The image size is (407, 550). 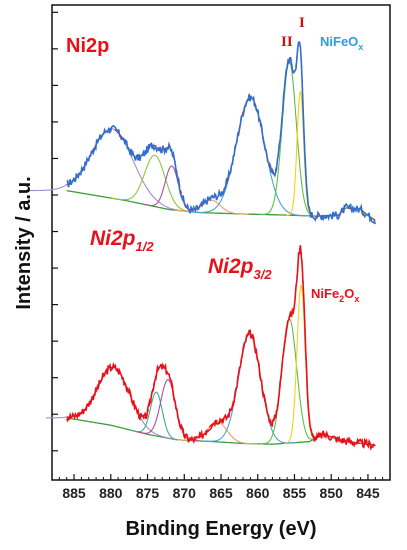 I want to click on sample-label-nifeox: NiFeOx, so click(x=341, y=43).